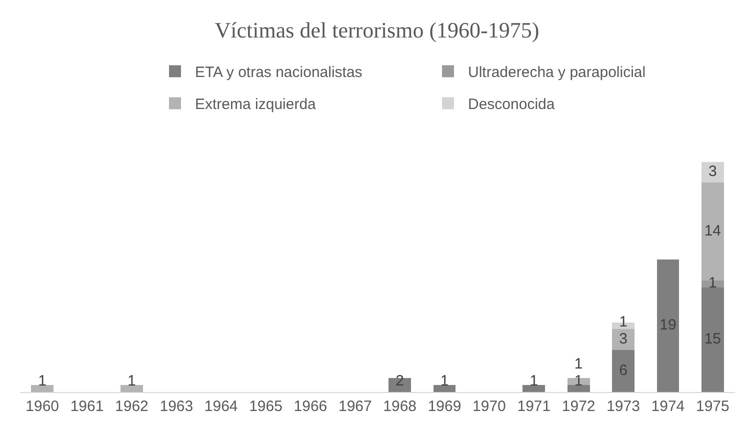  I want to click on x-tick-label: 1967, so click(355, 406).